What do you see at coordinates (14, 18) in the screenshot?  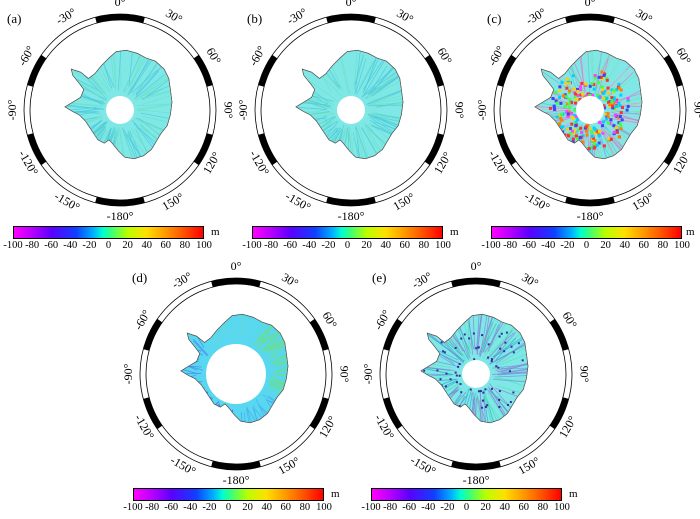 I see `panel-label: (a)` at bounding box center [14, 18].